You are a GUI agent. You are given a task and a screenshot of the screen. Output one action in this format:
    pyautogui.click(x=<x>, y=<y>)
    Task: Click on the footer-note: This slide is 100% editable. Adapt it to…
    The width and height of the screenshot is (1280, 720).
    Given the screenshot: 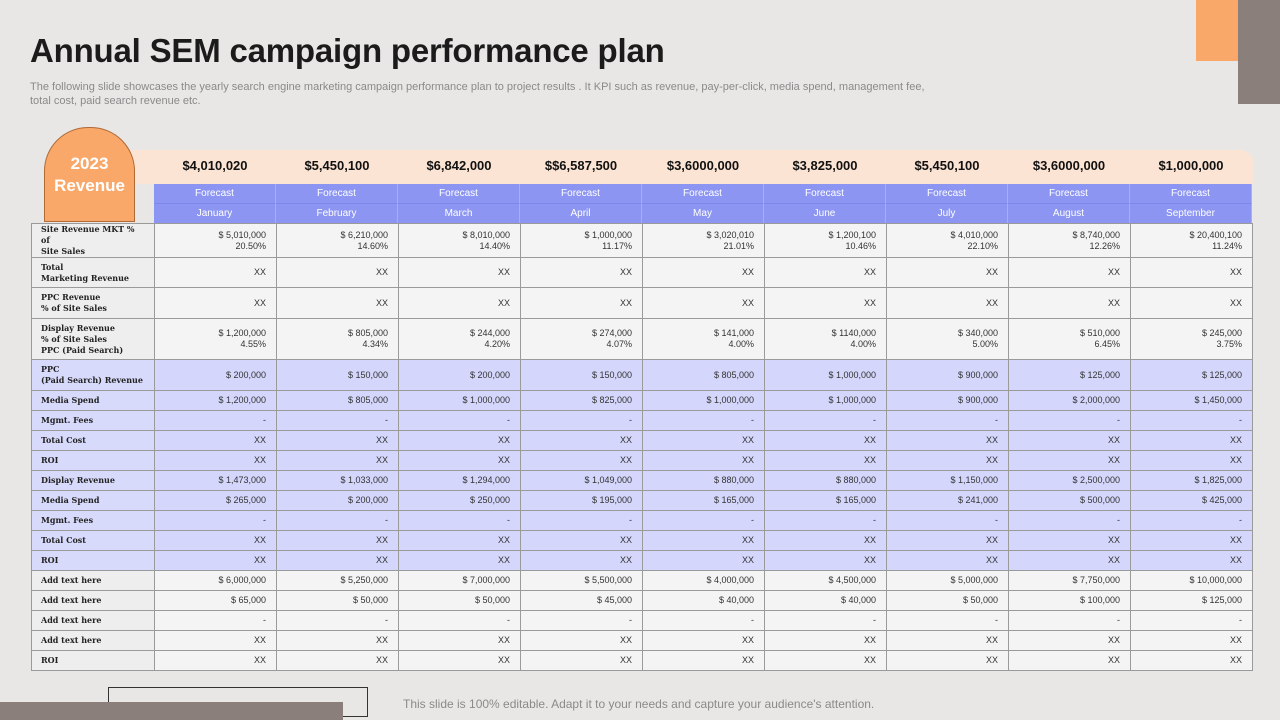 What is the action you would take?
    pyautogui.click(x=639, y=704)
    